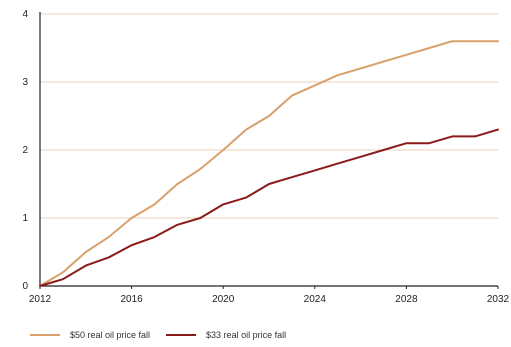 The image size is (511, 347). What do you see at coordinates (498, 299) in the screenshot?
I see `x-tick-label-2032: 2032` at bounding box center [498, 299].